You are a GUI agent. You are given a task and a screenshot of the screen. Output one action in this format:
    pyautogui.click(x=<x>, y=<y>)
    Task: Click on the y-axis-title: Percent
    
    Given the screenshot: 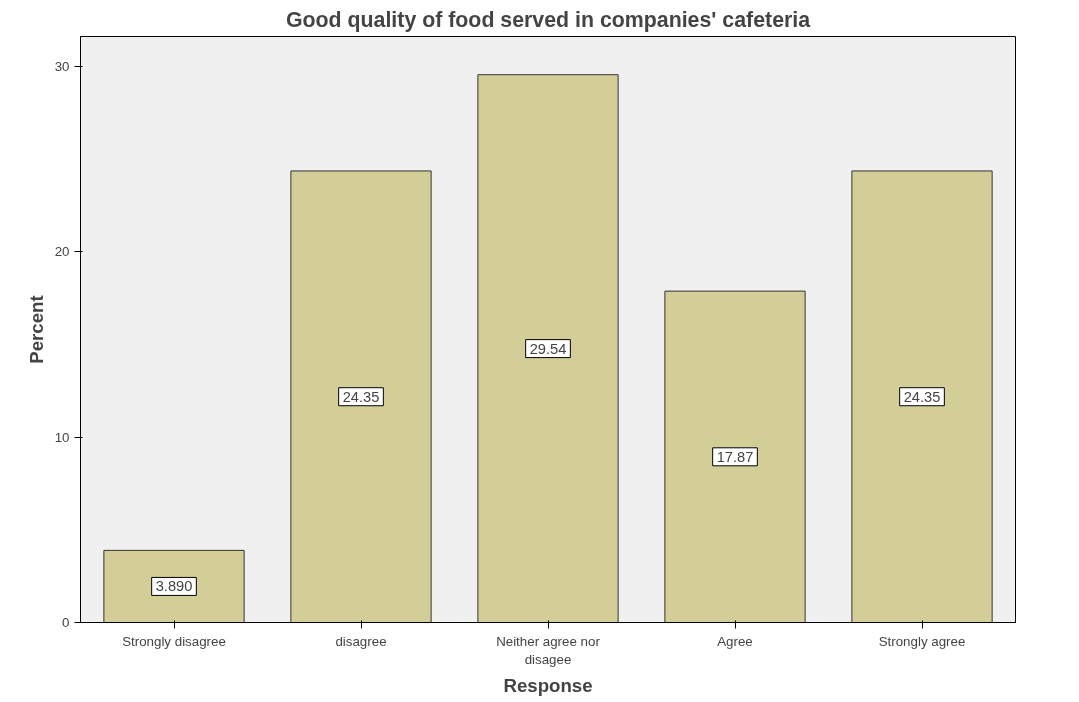 What is the action you would take?
    pyautogui.click(x=36, y=329)
    